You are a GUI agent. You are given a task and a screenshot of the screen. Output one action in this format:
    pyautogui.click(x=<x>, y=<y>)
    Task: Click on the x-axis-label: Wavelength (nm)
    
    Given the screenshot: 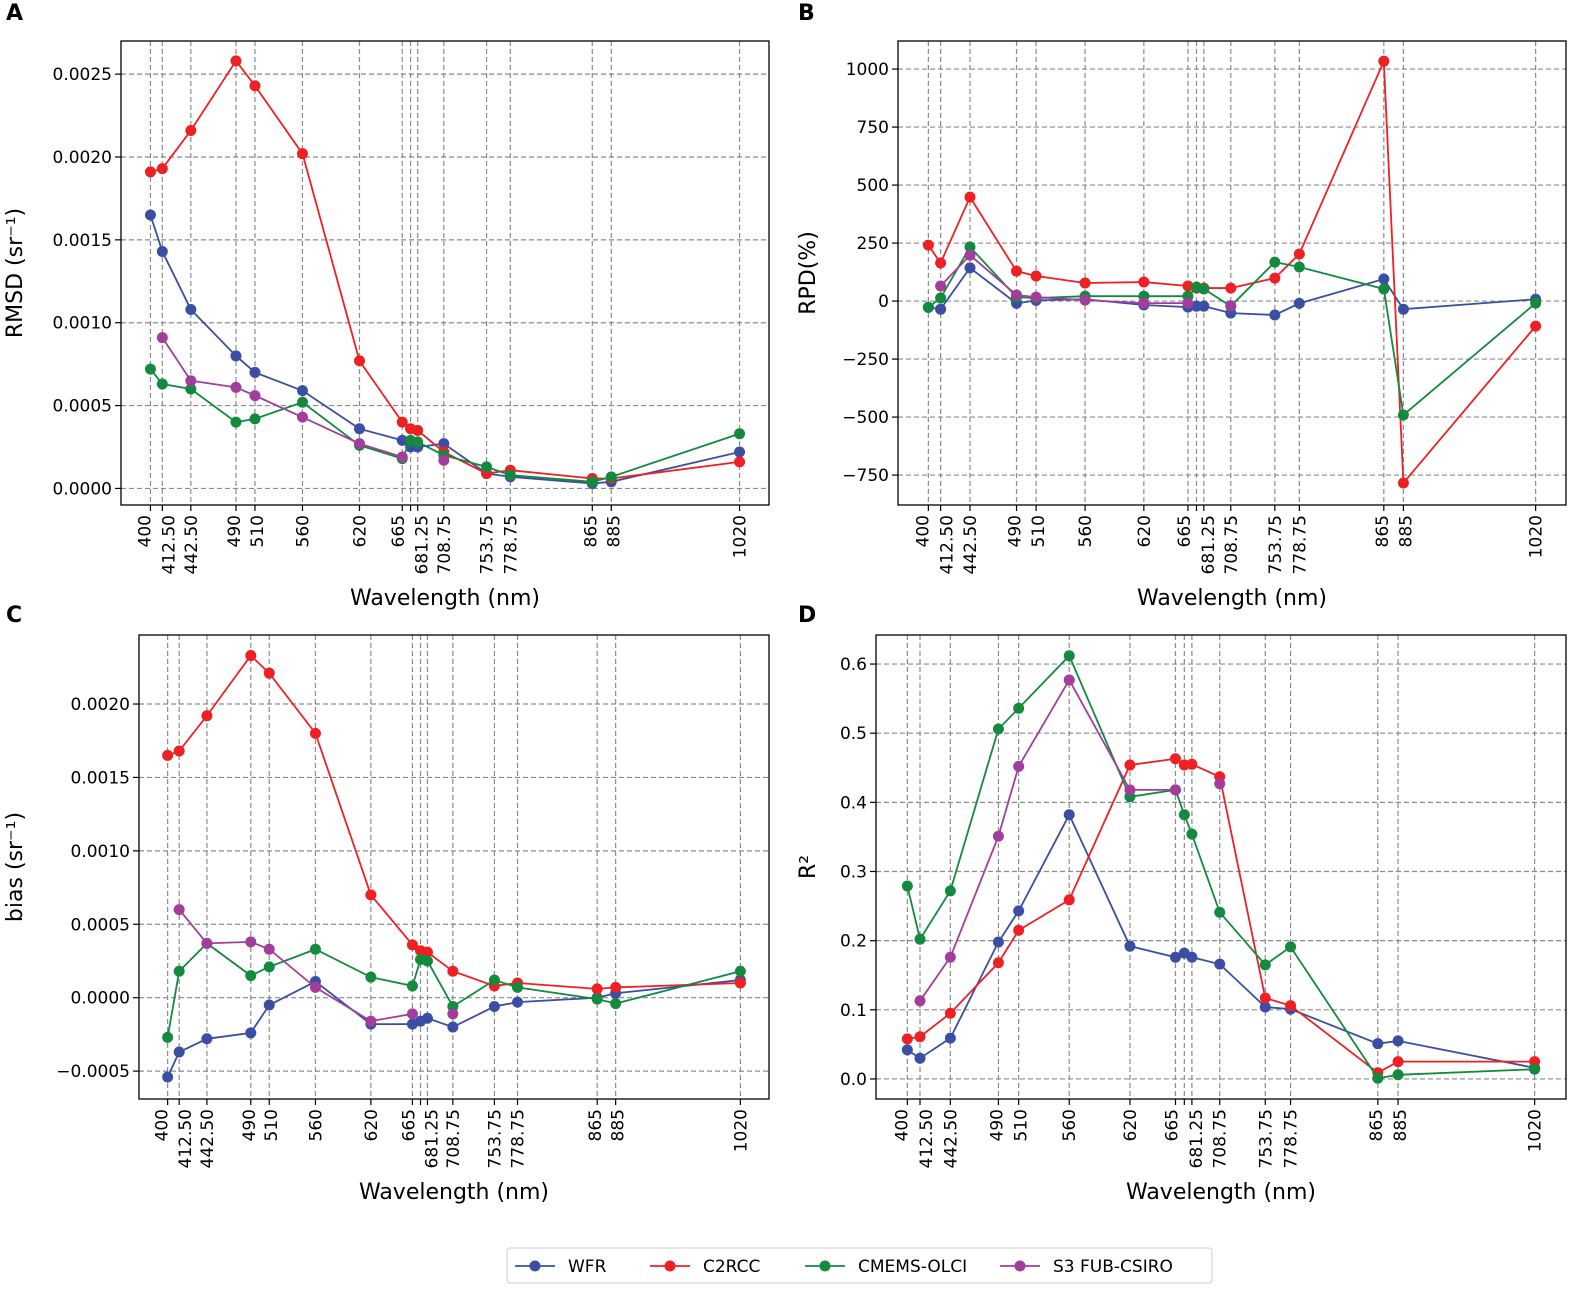 What is the action you would take?
    pyautogui.click(x=1221, y=1192)
    